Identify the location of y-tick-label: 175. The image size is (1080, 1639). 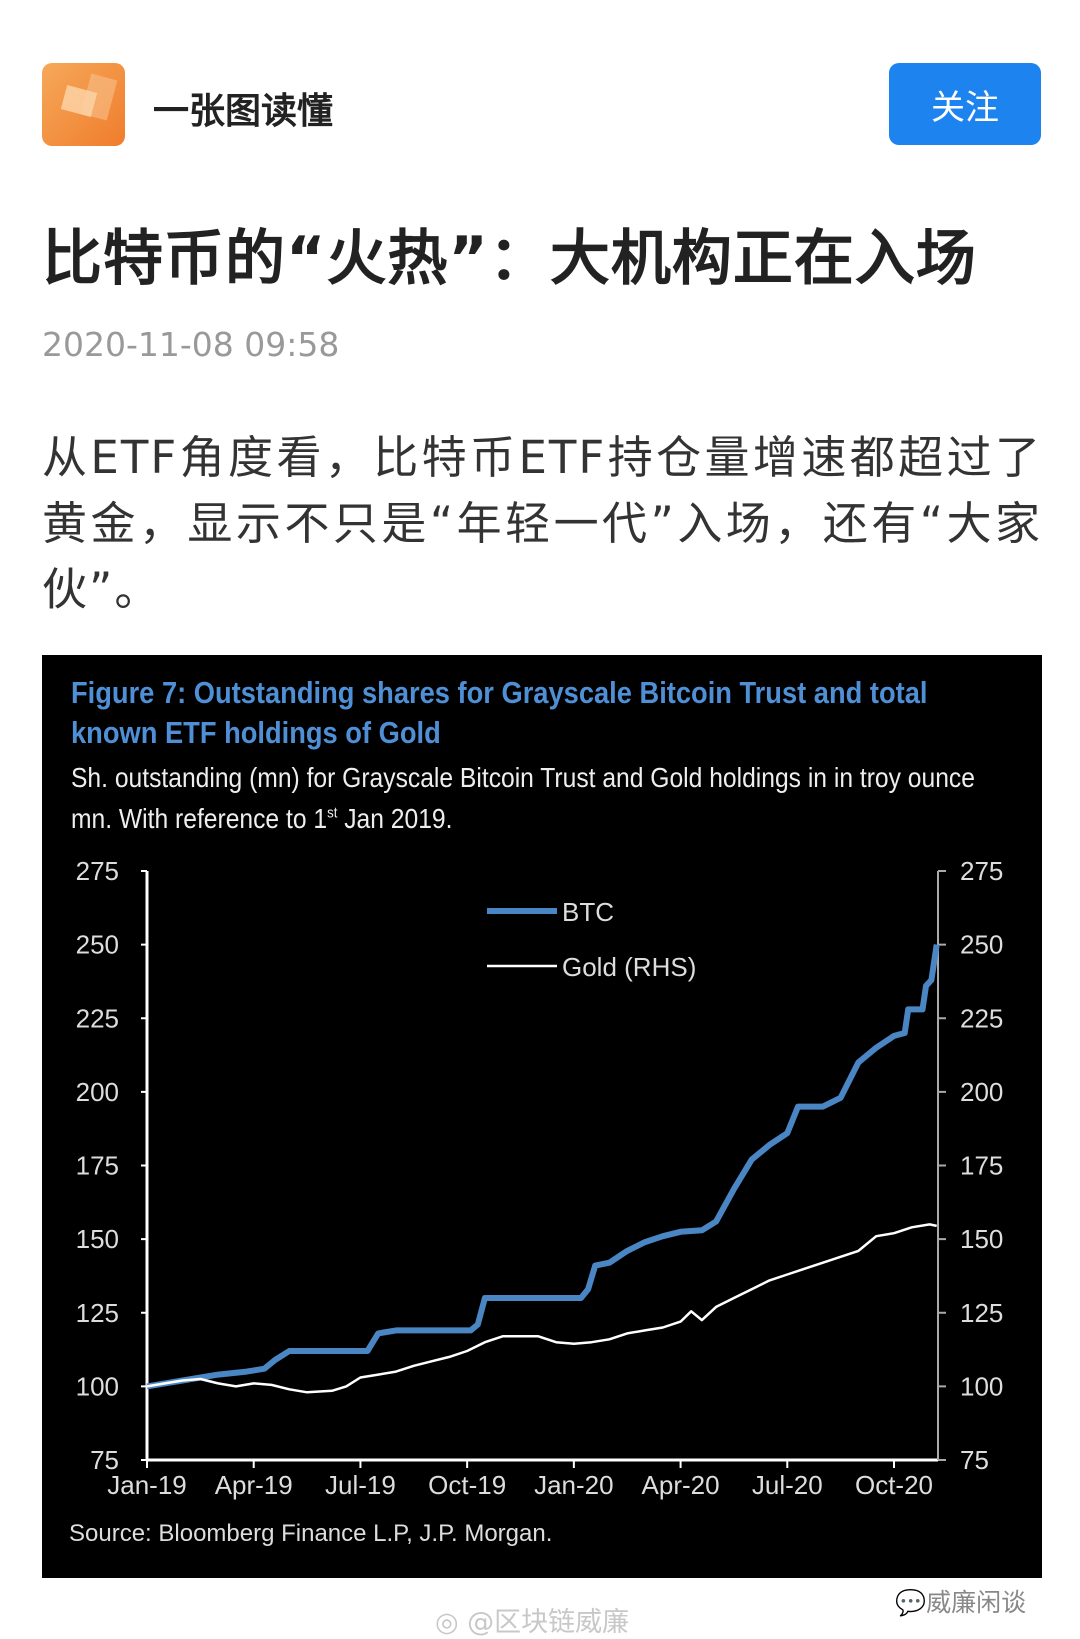
(97, 1166).